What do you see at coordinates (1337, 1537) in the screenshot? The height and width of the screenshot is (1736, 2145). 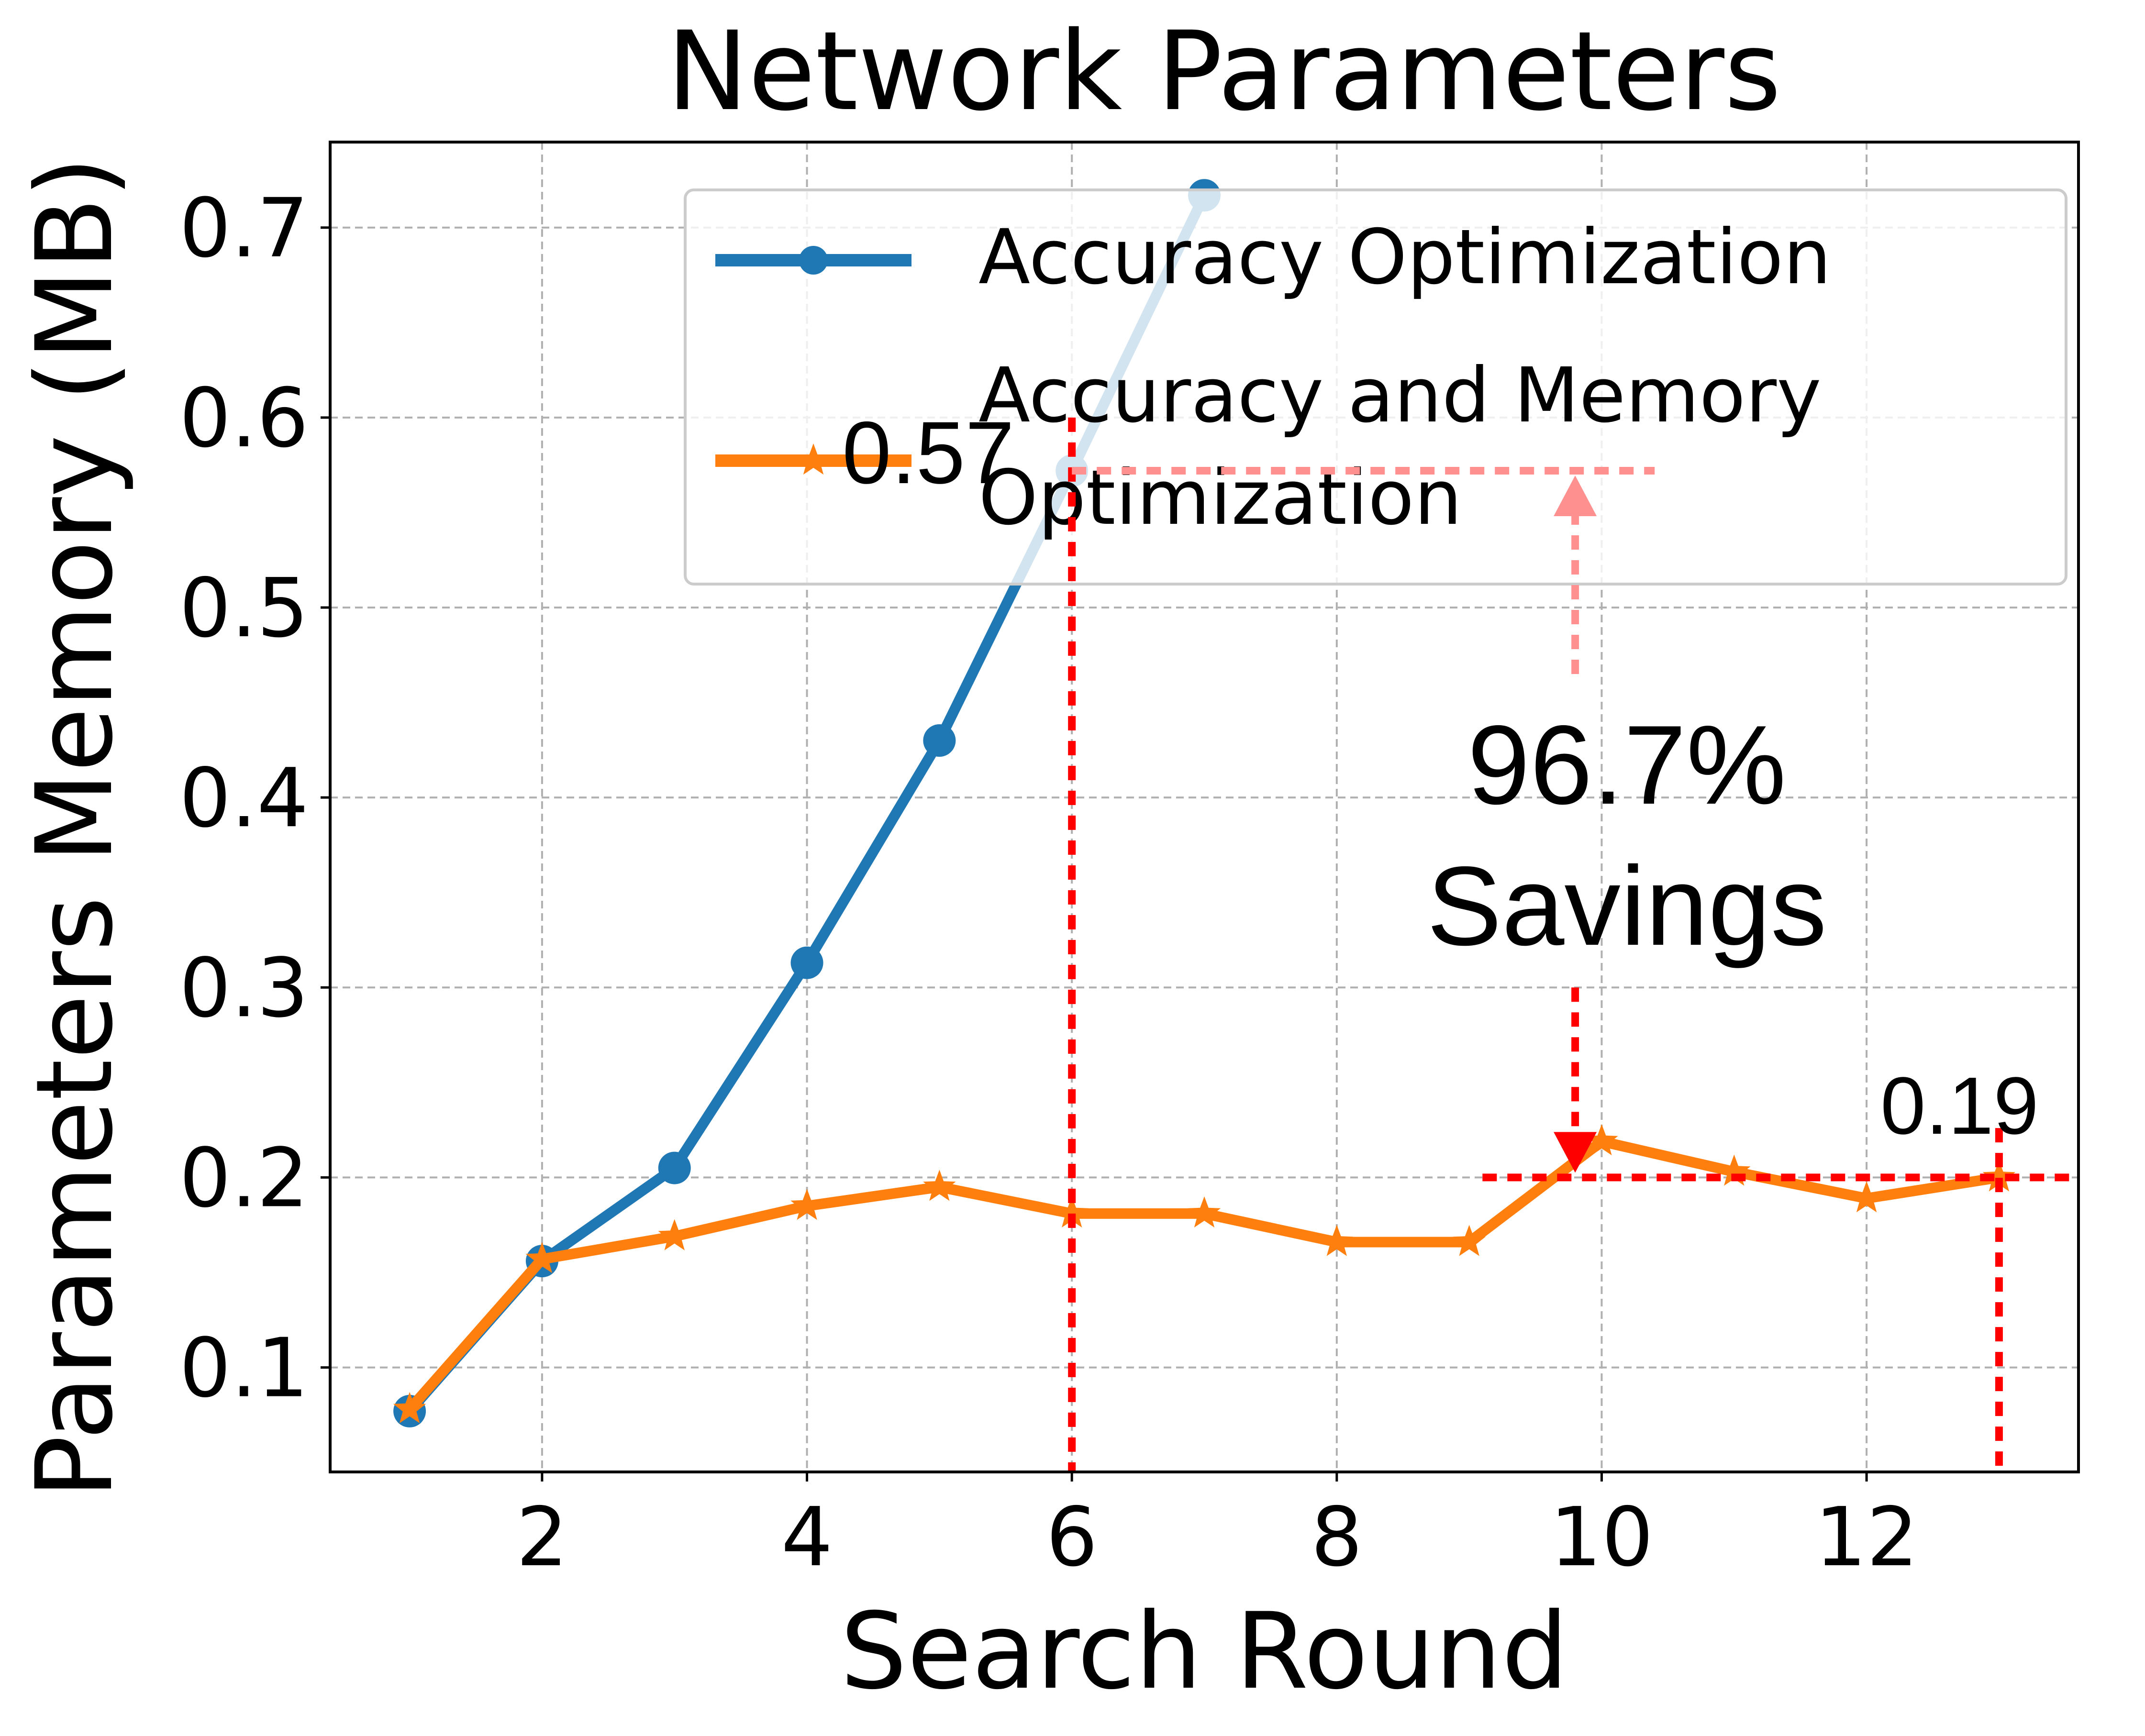 I see `x-tick-label: 8` at bounding box center [1337, 1537].